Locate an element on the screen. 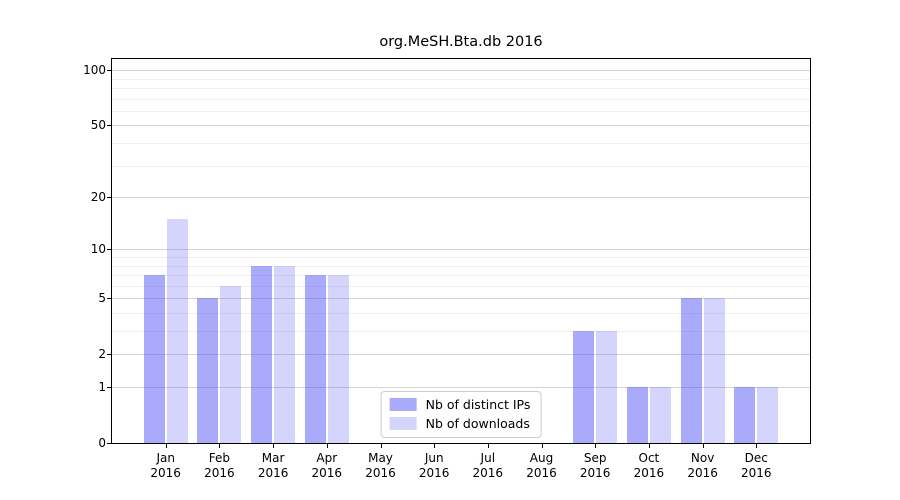  x-label-month: Sep is located at coordinates (595, 458).